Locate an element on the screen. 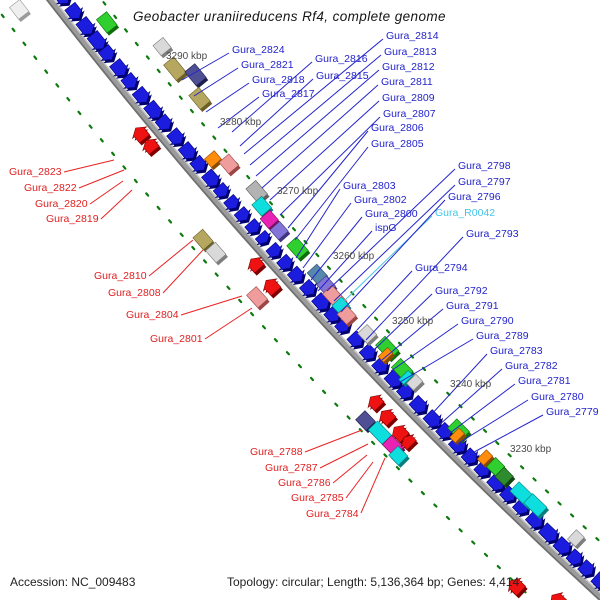 The image size is (600, 600). gene-label-Gura_2792: Gura_2792 is located at coordinates (461, 291).